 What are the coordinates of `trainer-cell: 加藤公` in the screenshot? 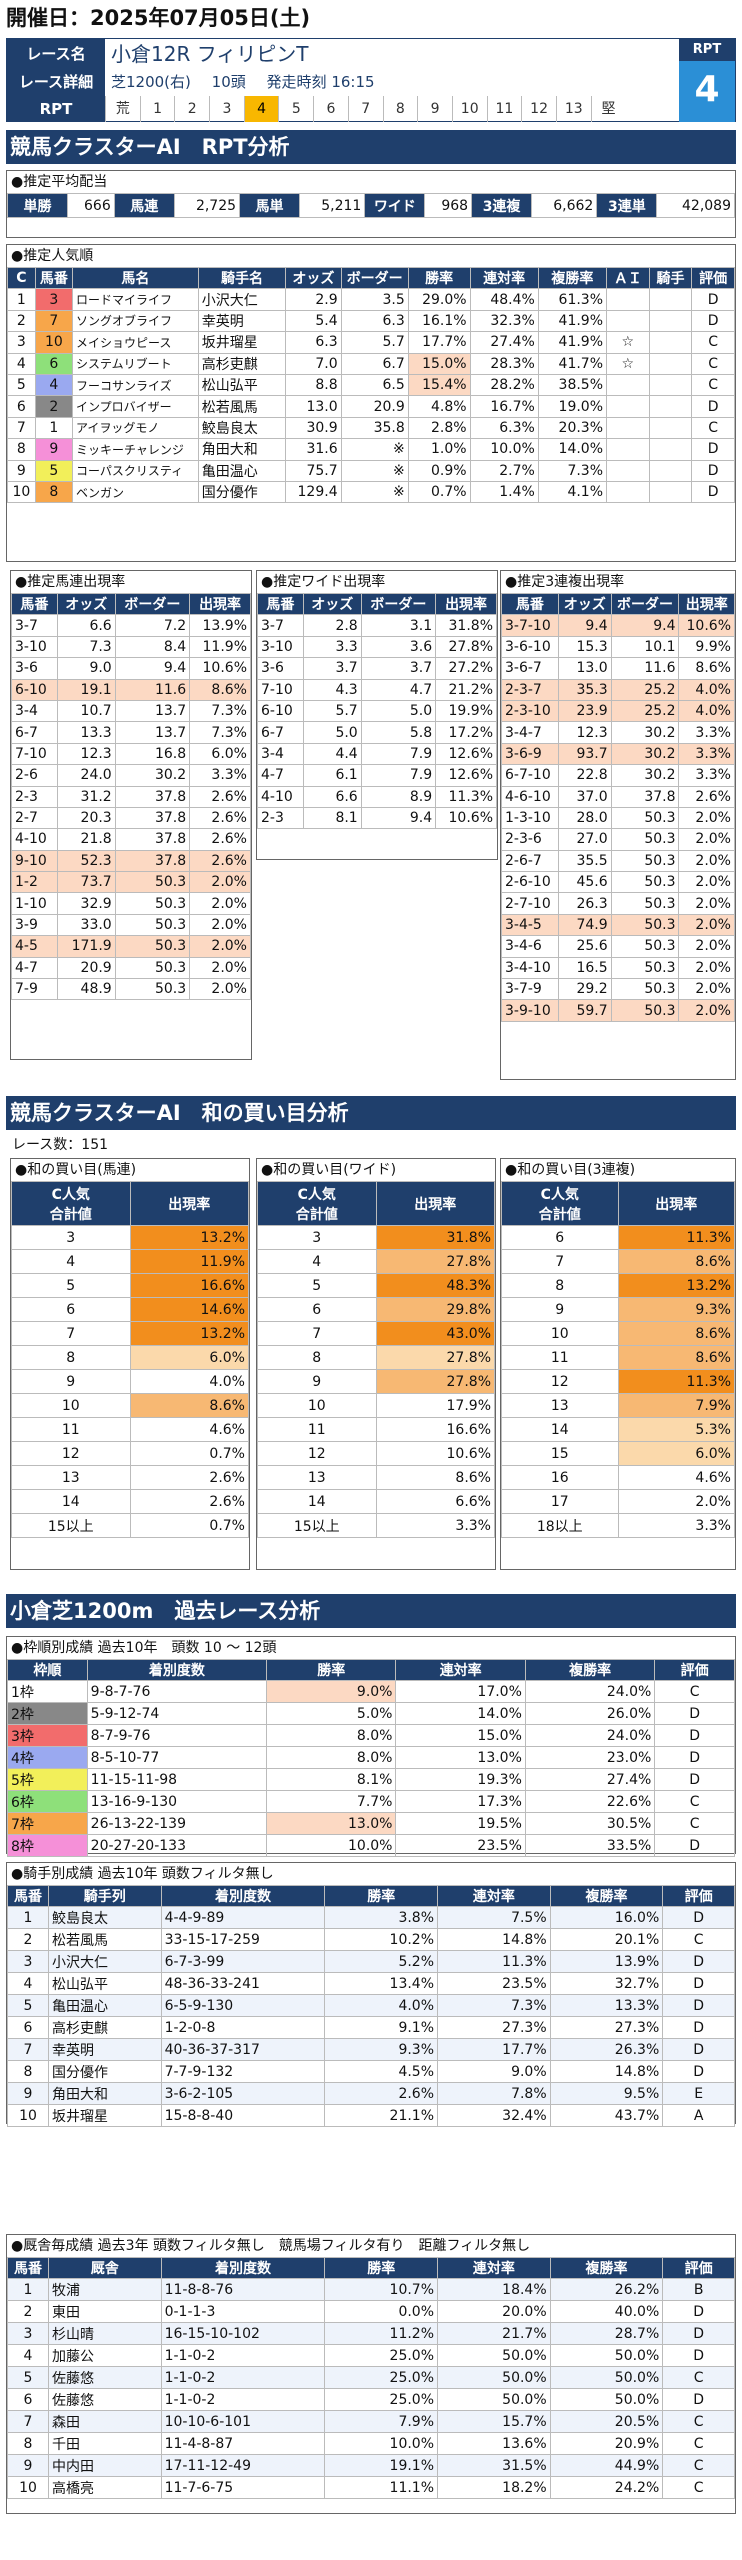 It's located at (104, 2356).